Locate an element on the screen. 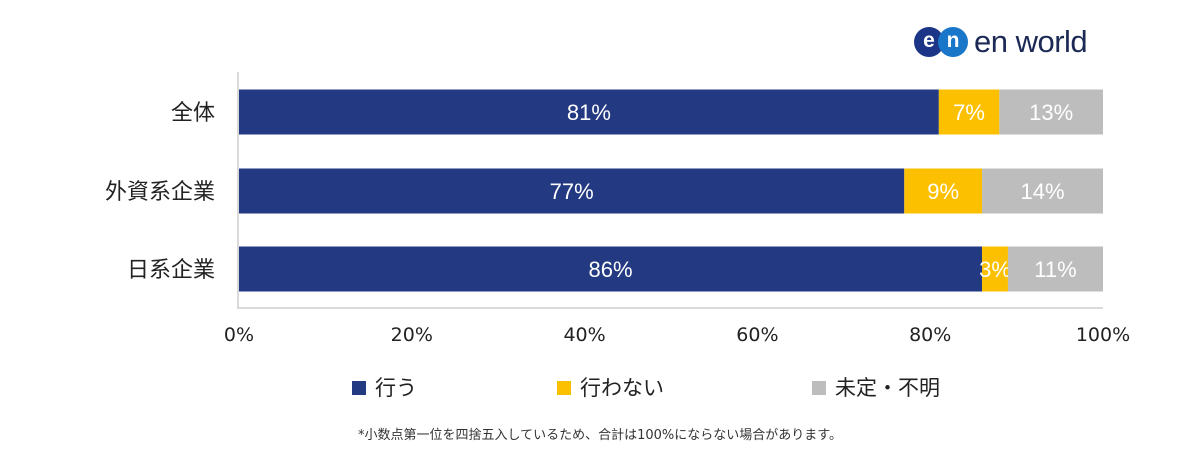  data-label: 11% is located at coordinates (1055, 269).